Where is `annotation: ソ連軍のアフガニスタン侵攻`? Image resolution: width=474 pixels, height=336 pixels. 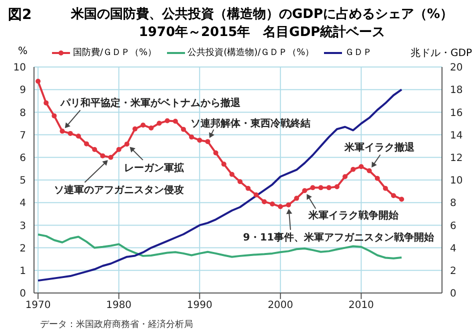 annotation: ソ連軍のアフガニスタン侵攻 is located at coordinates (119, 190).